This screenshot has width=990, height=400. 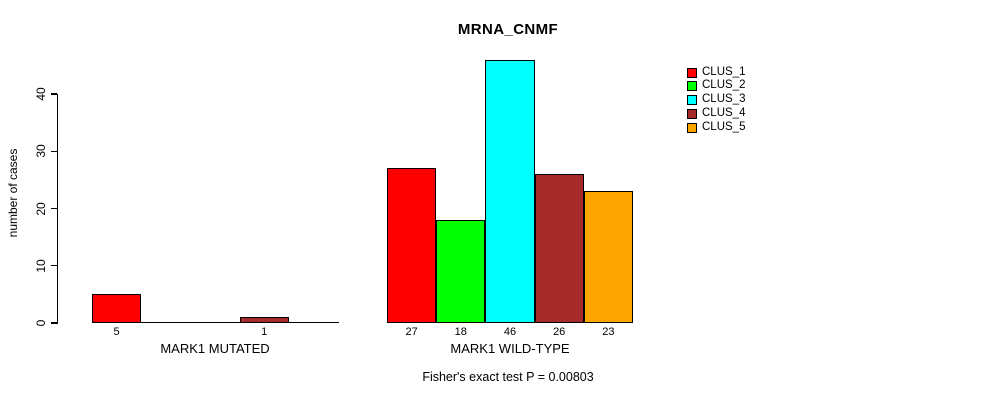 What do you see at coordinates (215, 323) in the screenshot?
I see `bar-clus_3-mark1-mutated-zero` at bounding box center [215, 323].